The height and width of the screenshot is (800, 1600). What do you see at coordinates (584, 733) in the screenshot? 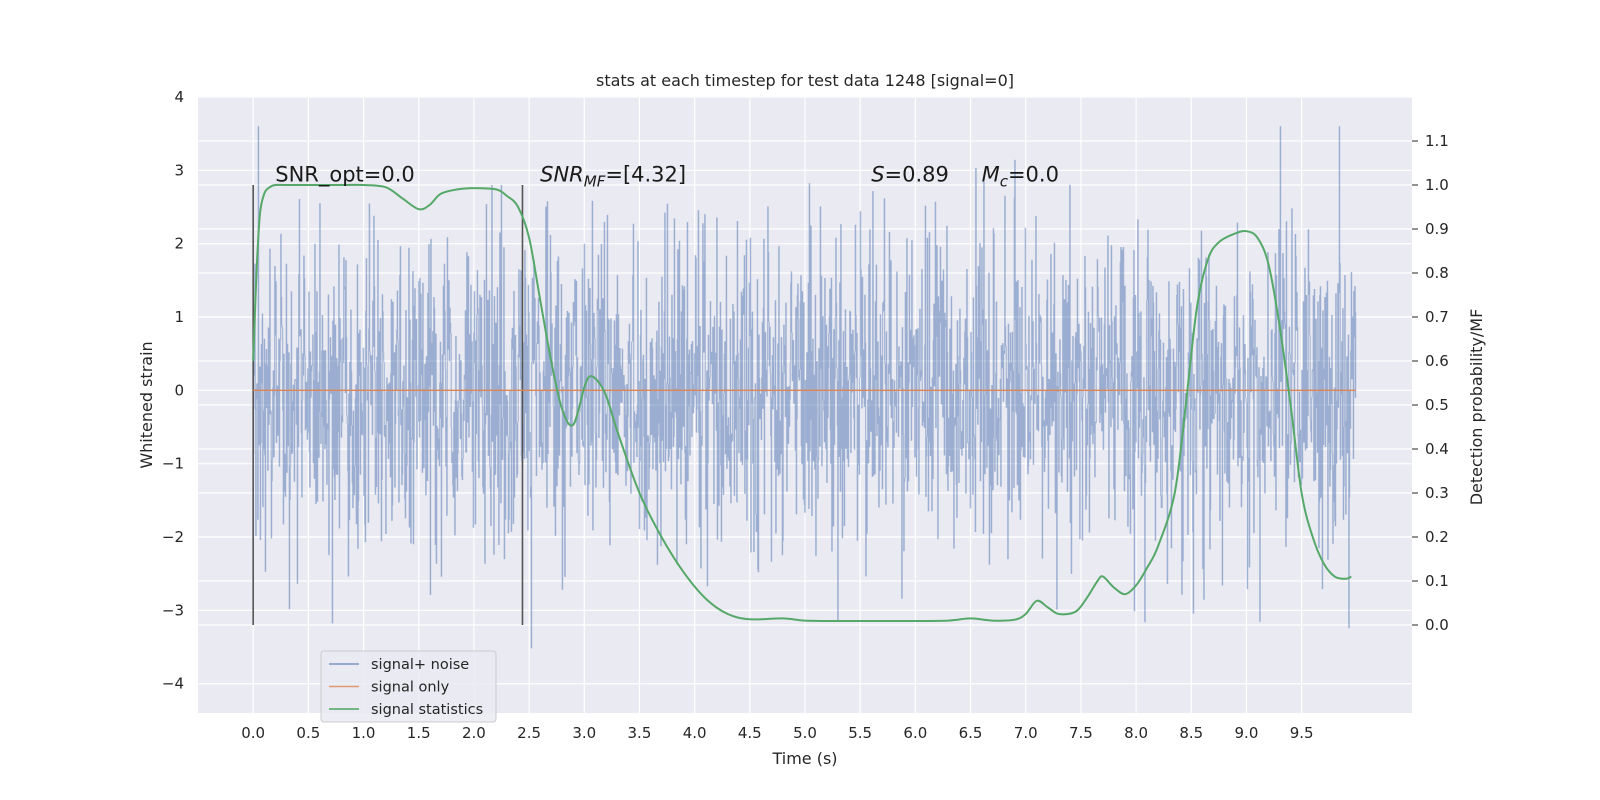
I see `x-tick-label: 3.0` at bounding box center [584, 733].